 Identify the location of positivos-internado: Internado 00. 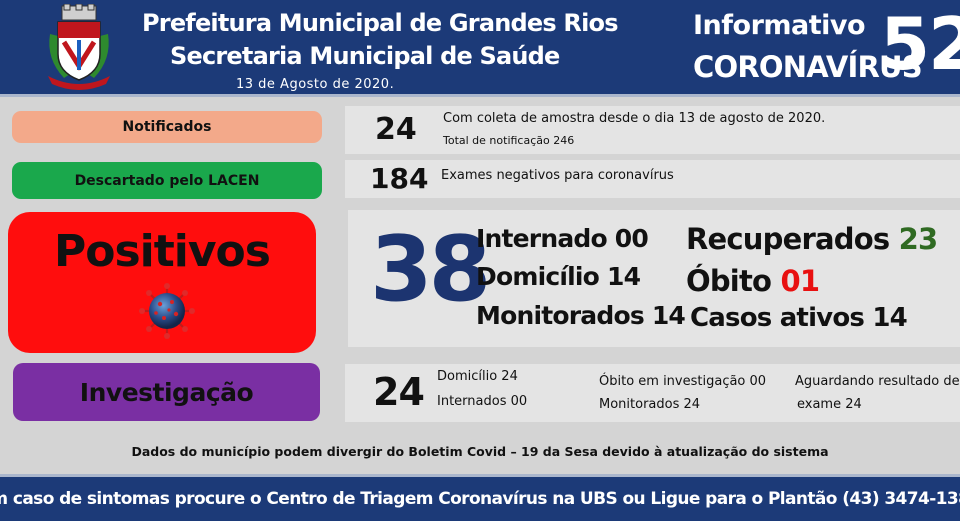
(562, 238).